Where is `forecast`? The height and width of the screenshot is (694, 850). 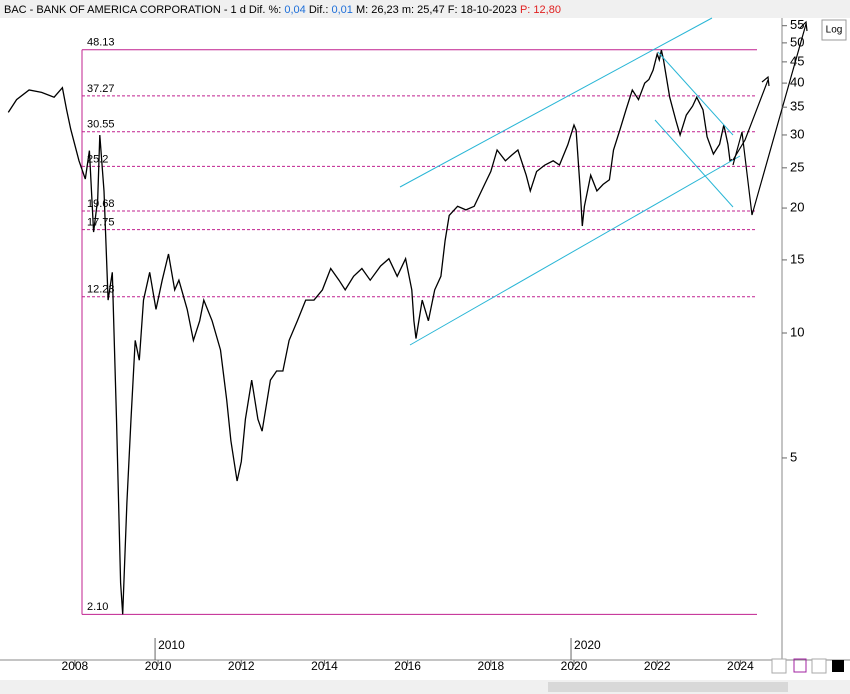
forecast is located at coordinates (770, 118).